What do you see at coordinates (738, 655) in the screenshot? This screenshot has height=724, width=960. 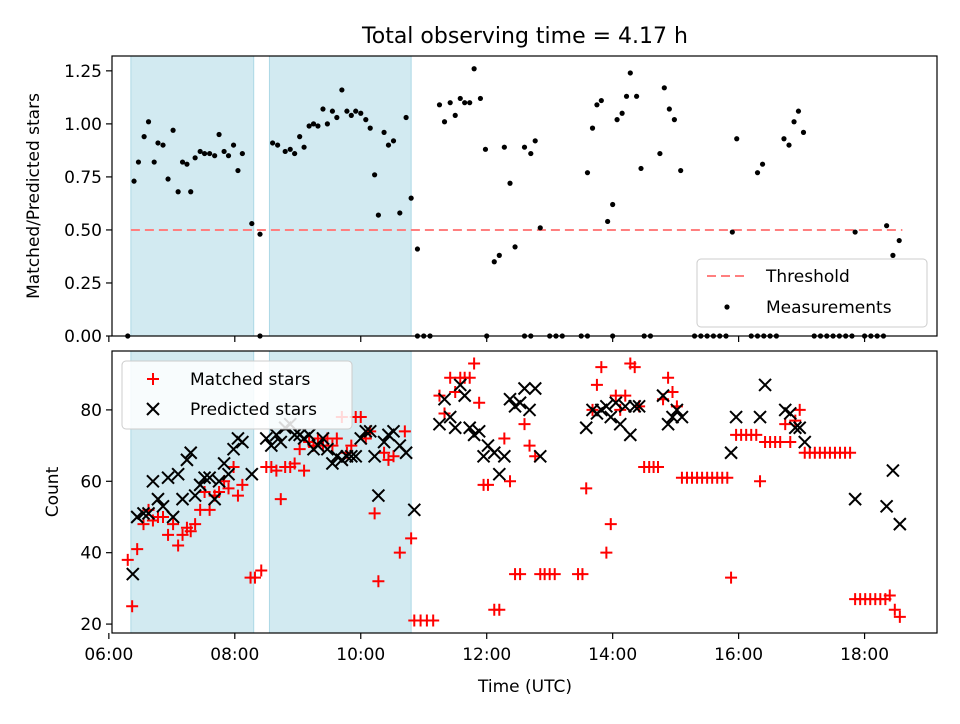 I see `x-tick-label: 16:00` at bounding box center [738, 655].